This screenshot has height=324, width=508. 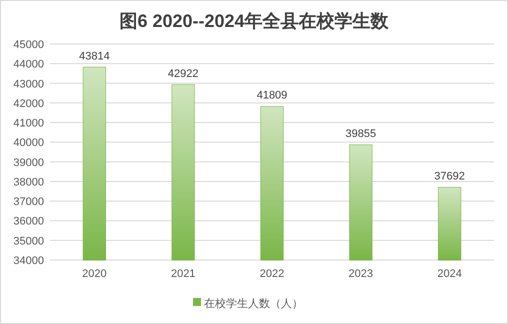 I want to click on chart-title: 图6 2020--2024年全县在校学生数, so click(x=254, y=21).